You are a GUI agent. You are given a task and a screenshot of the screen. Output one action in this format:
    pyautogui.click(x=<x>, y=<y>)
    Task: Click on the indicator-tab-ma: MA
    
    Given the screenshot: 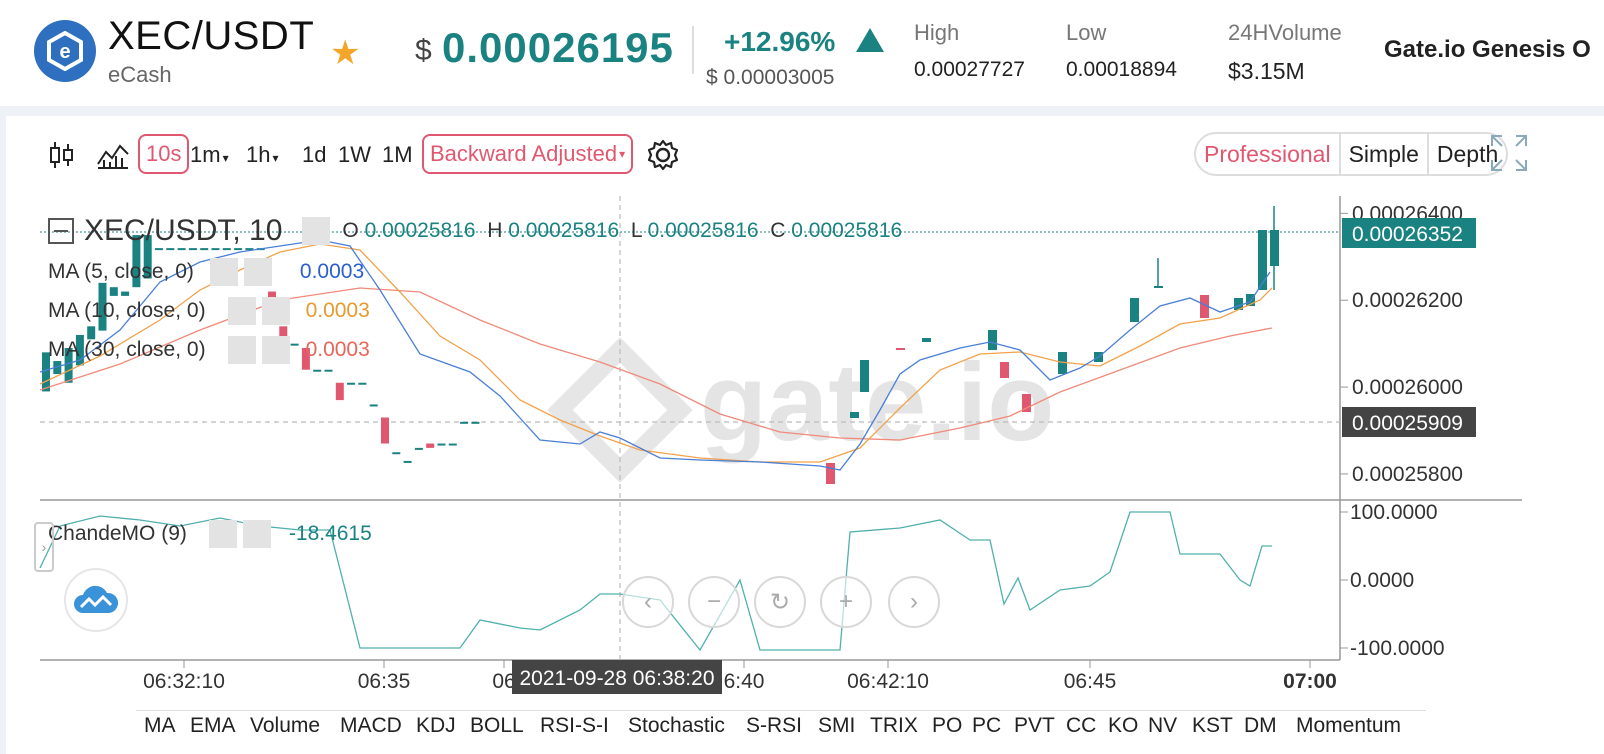 What is the action you would take?
    pyautogui.click(x=160, y=725)
    